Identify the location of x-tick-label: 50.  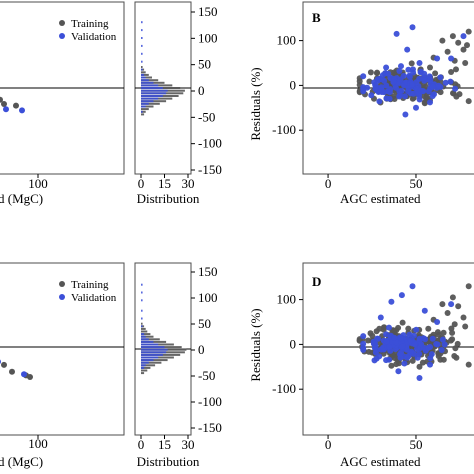
(415, 183).